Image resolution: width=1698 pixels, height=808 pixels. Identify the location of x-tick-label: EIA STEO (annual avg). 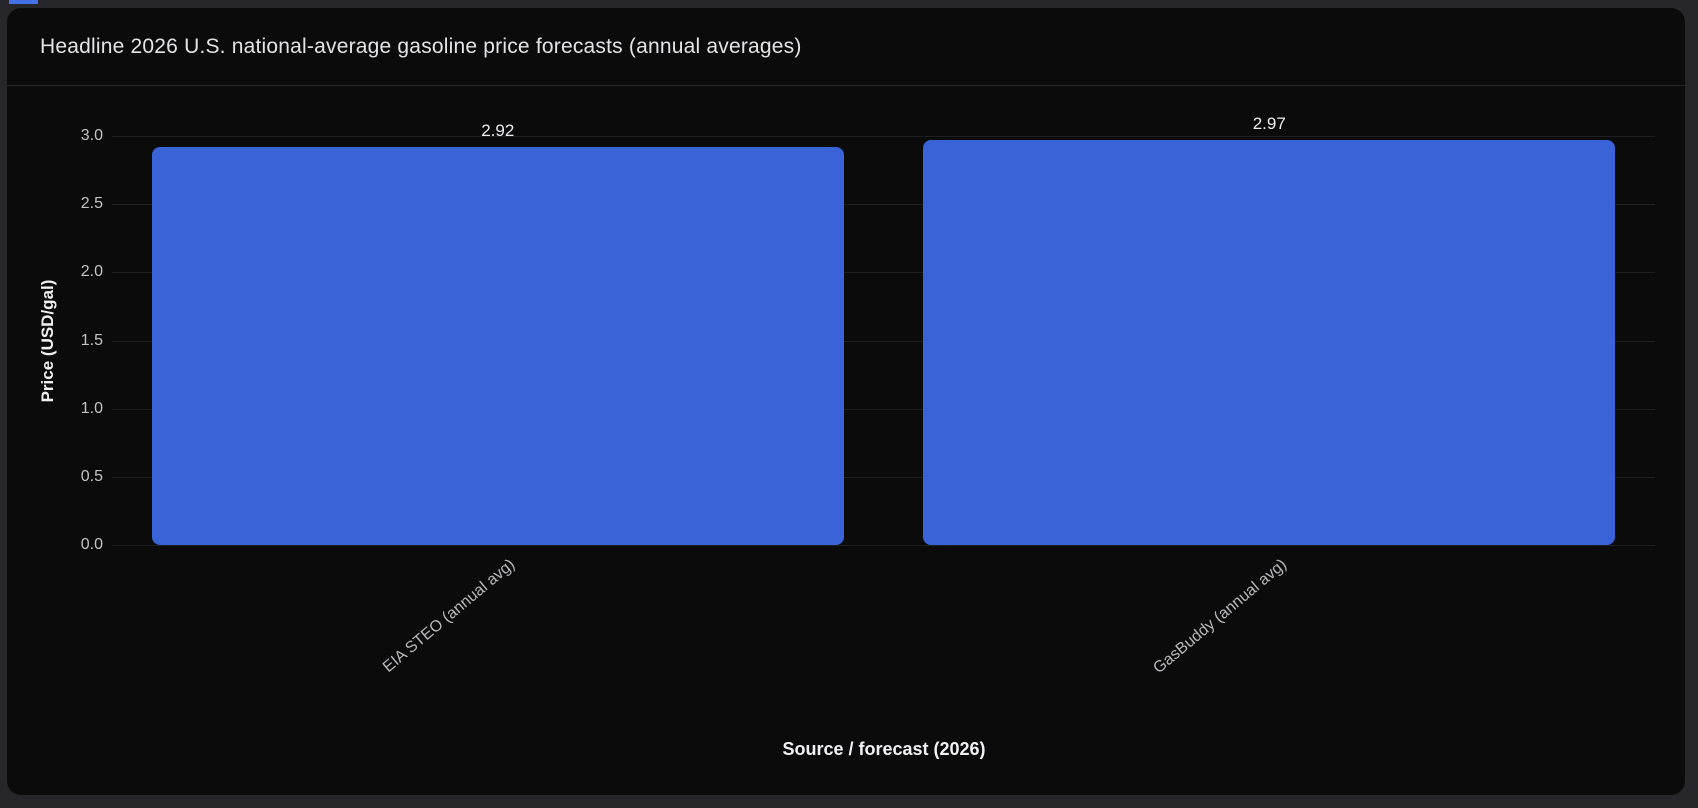
(449, 616).